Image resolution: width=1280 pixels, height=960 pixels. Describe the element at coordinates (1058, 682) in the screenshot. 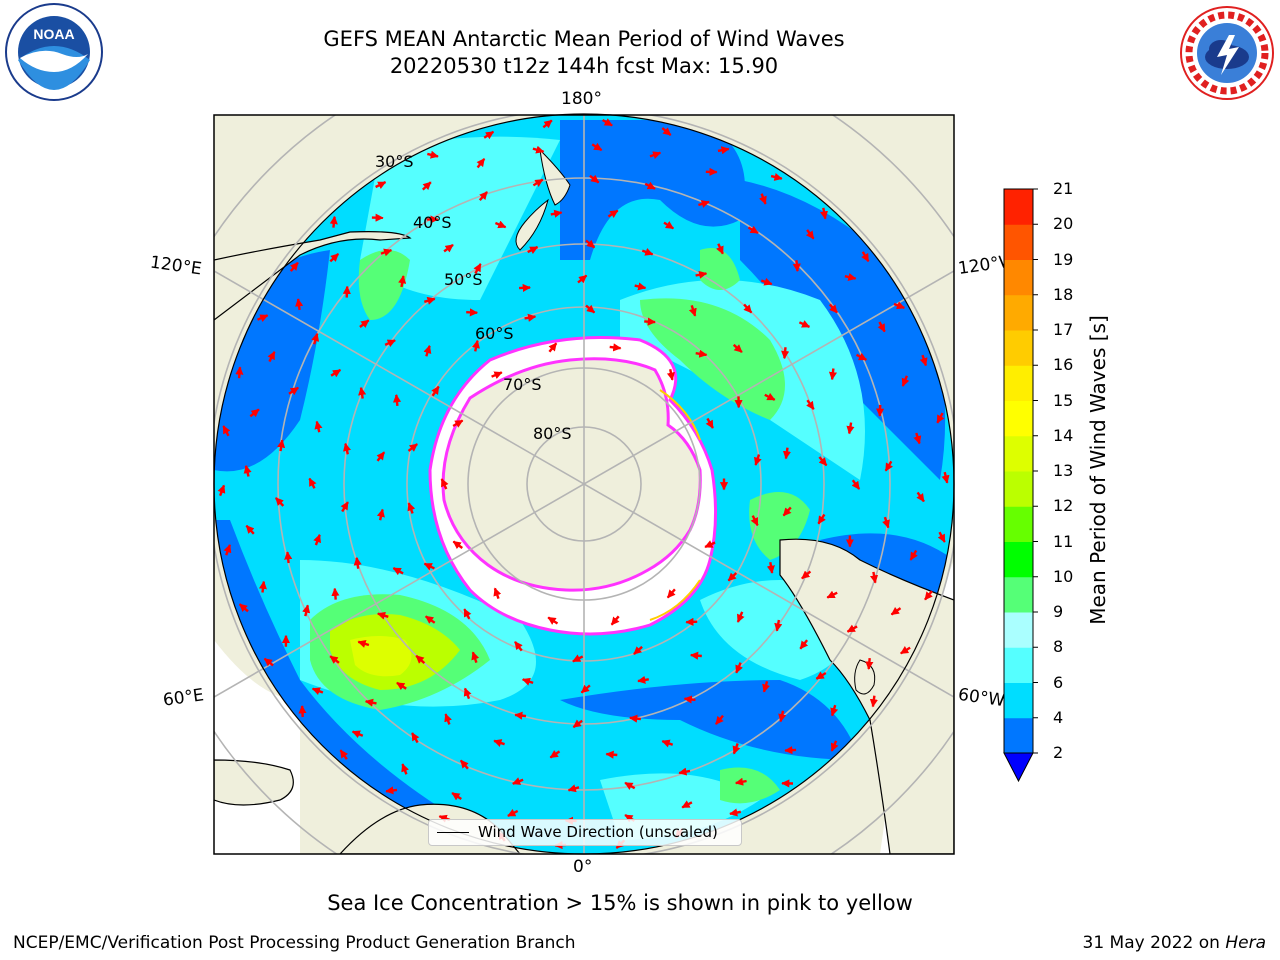

I see `colorbar-tick-label: 6` at that location.